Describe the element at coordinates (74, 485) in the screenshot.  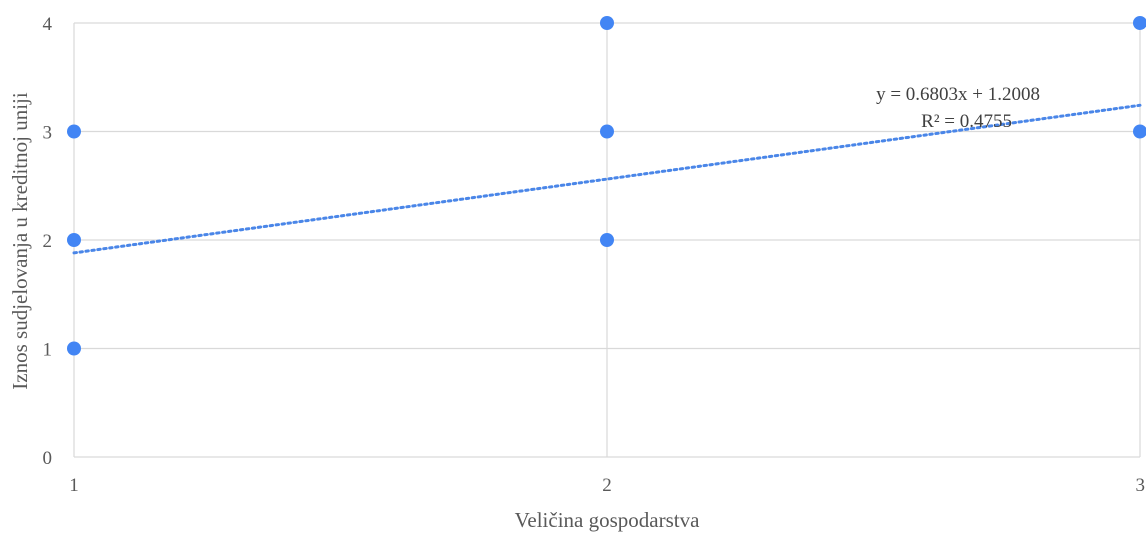
I see `x-tick-label: 1` at that location.